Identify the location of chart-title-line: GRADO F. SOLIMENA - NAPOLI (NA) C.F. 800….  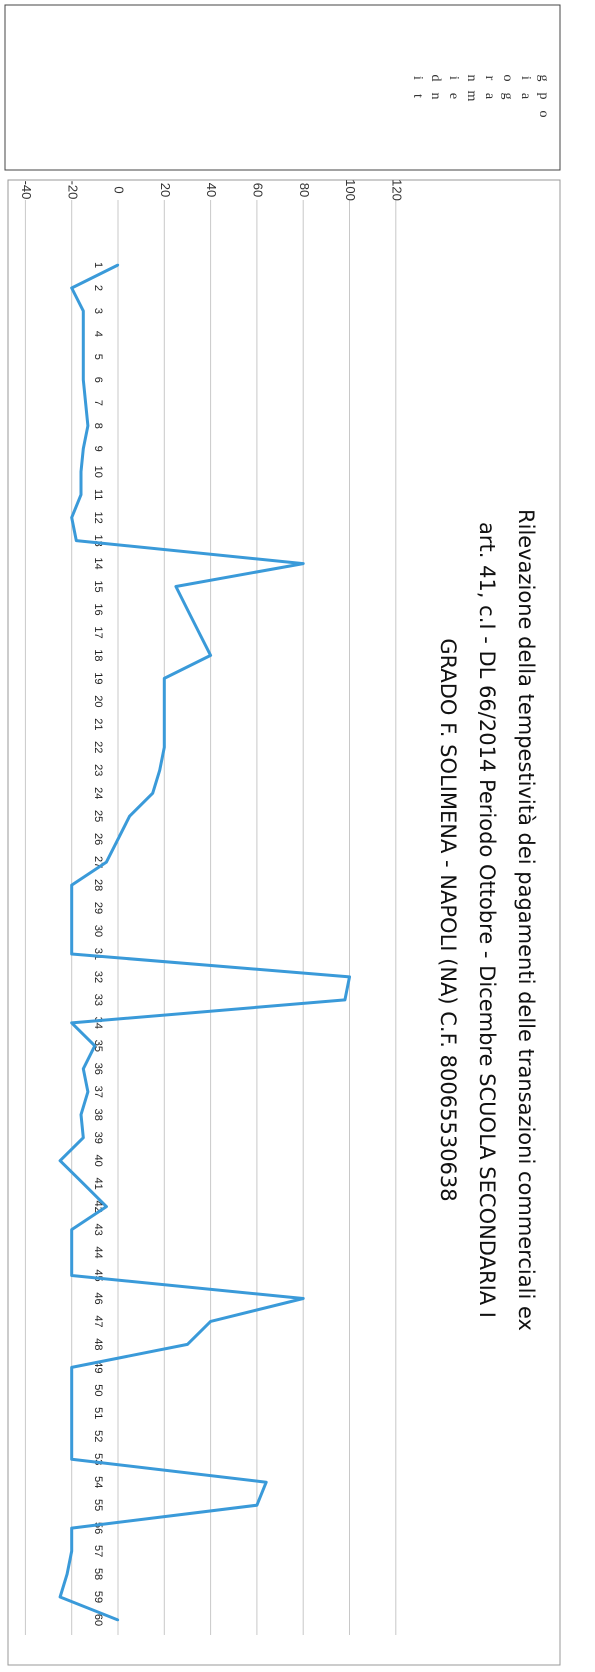
(448, 919).